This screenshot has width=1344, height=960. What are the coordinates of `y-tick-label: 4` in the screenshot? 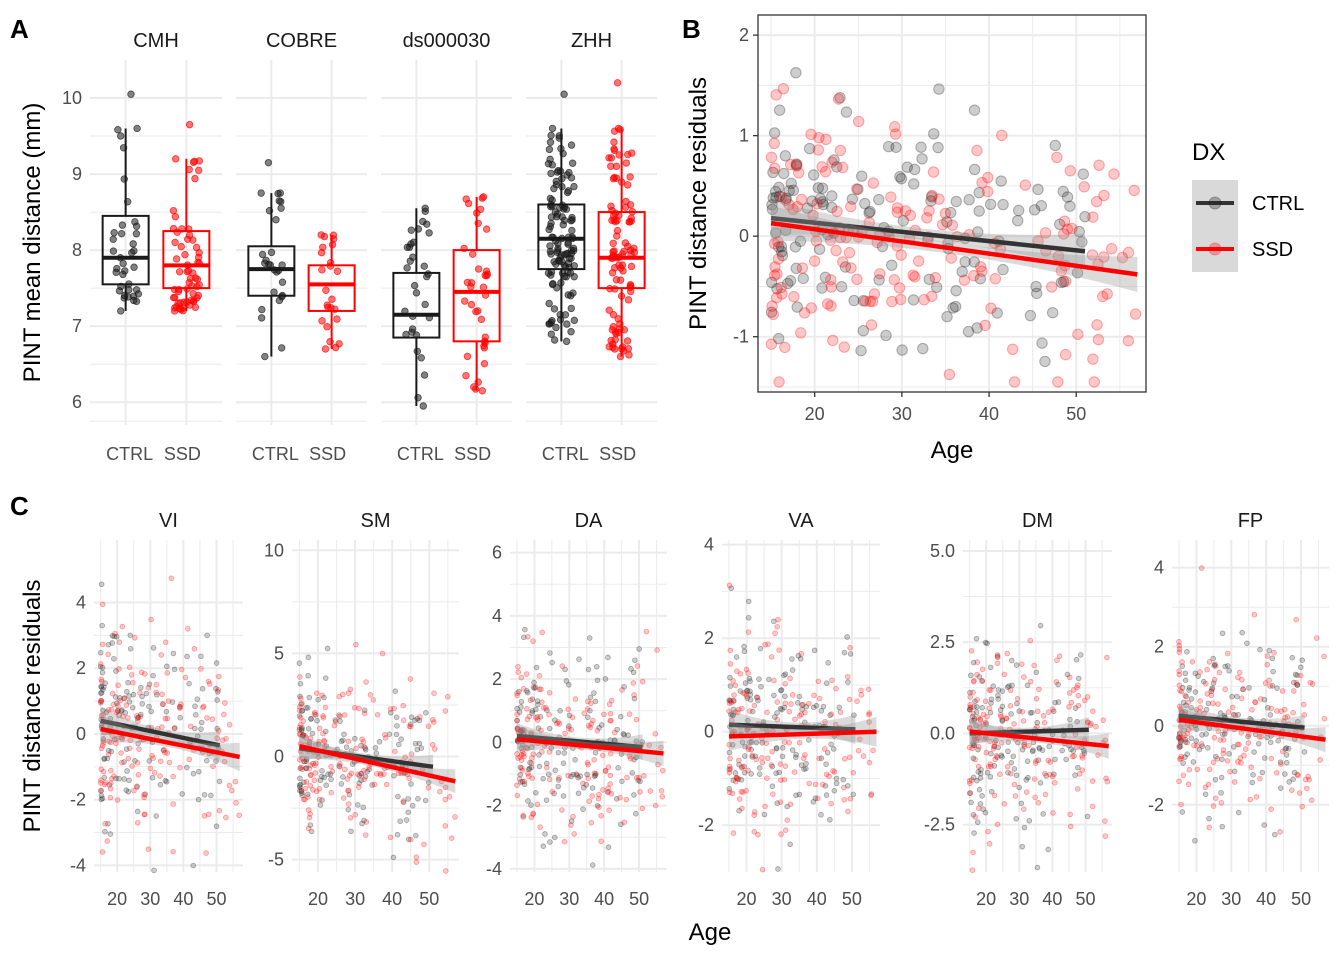 It's located at (497, 616).